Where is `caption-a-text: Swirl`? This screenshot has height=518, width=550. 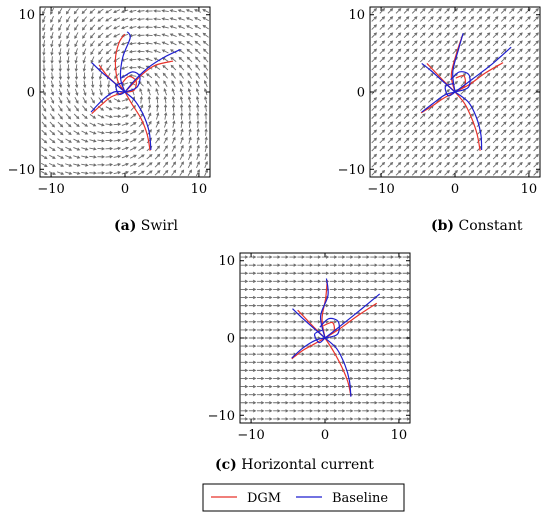
caption-a-text: Swirl is located at coordinates (160, 226).